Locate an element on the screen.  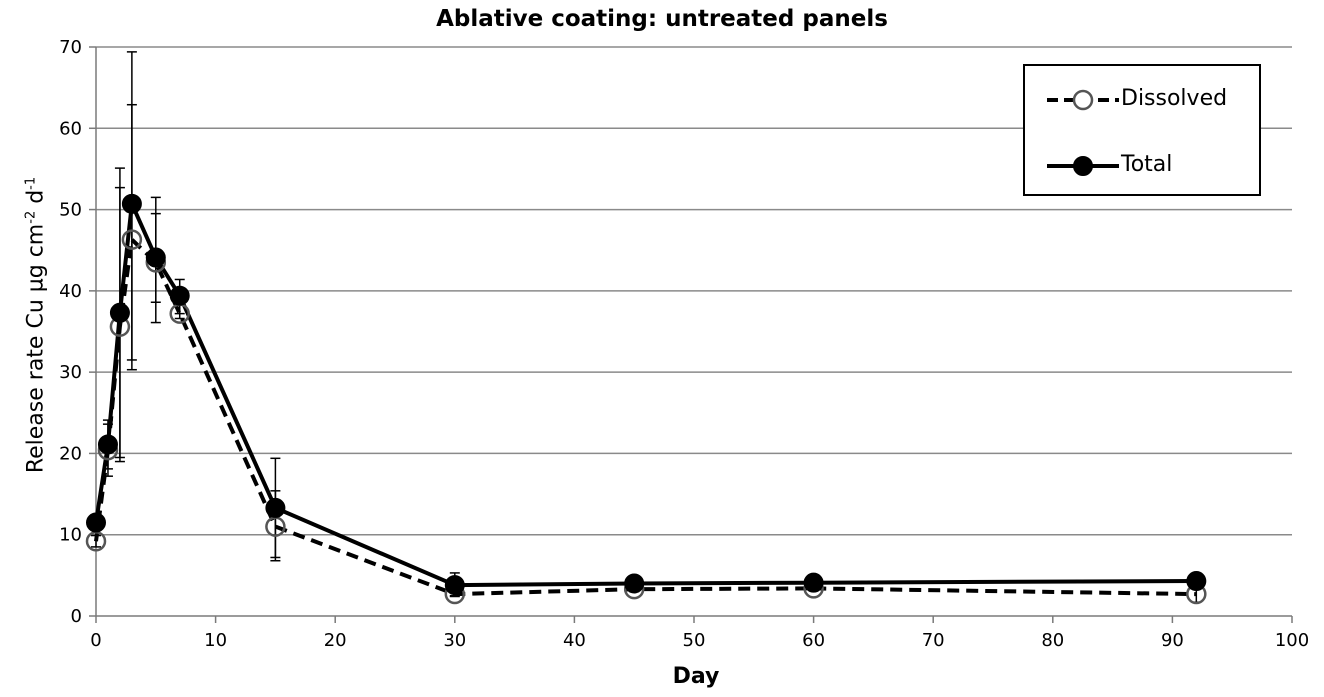
y-tick-label-40: 40 is located at coordinates (70, 291).